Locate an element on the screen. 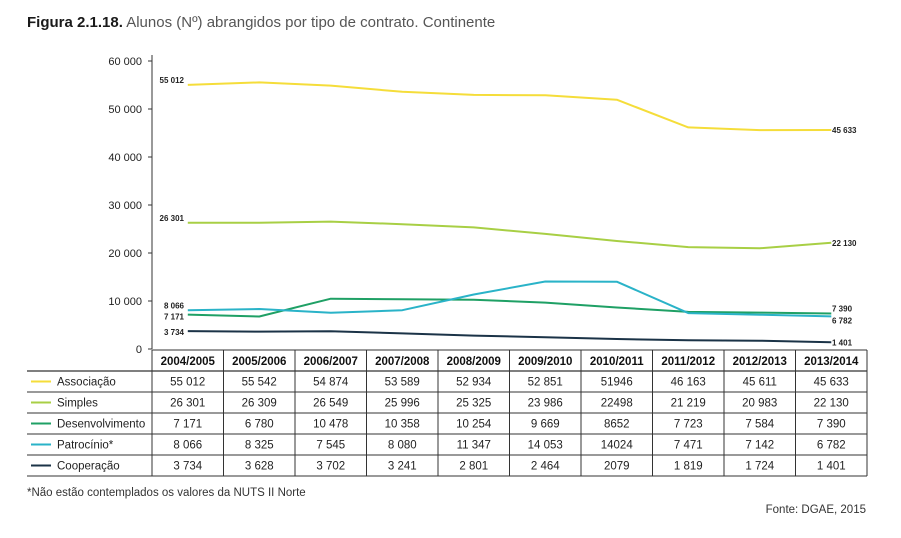  table-cell: 21 219 is located at coordinates (688, 404).